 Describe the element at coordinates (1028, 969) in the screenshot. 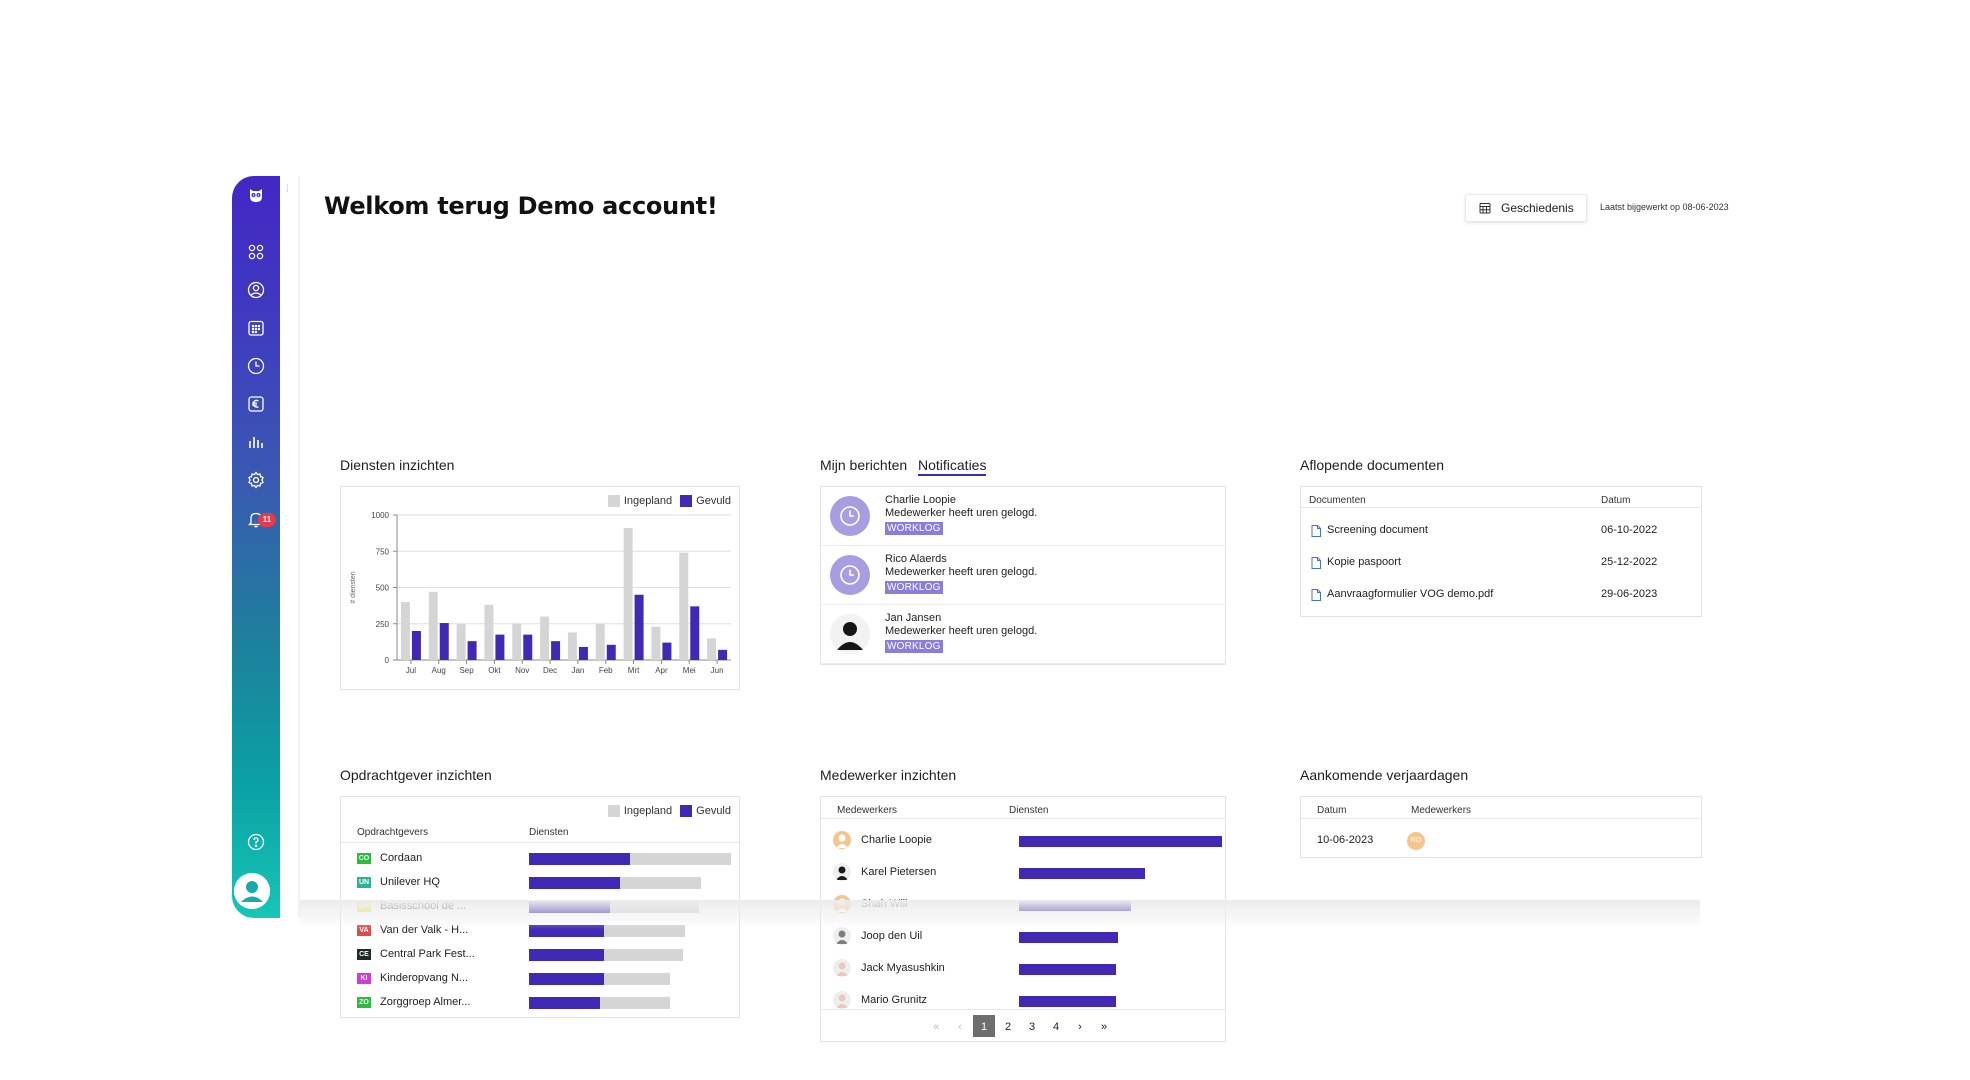

I see `employee-row: Jack Myasushkin` at that location.